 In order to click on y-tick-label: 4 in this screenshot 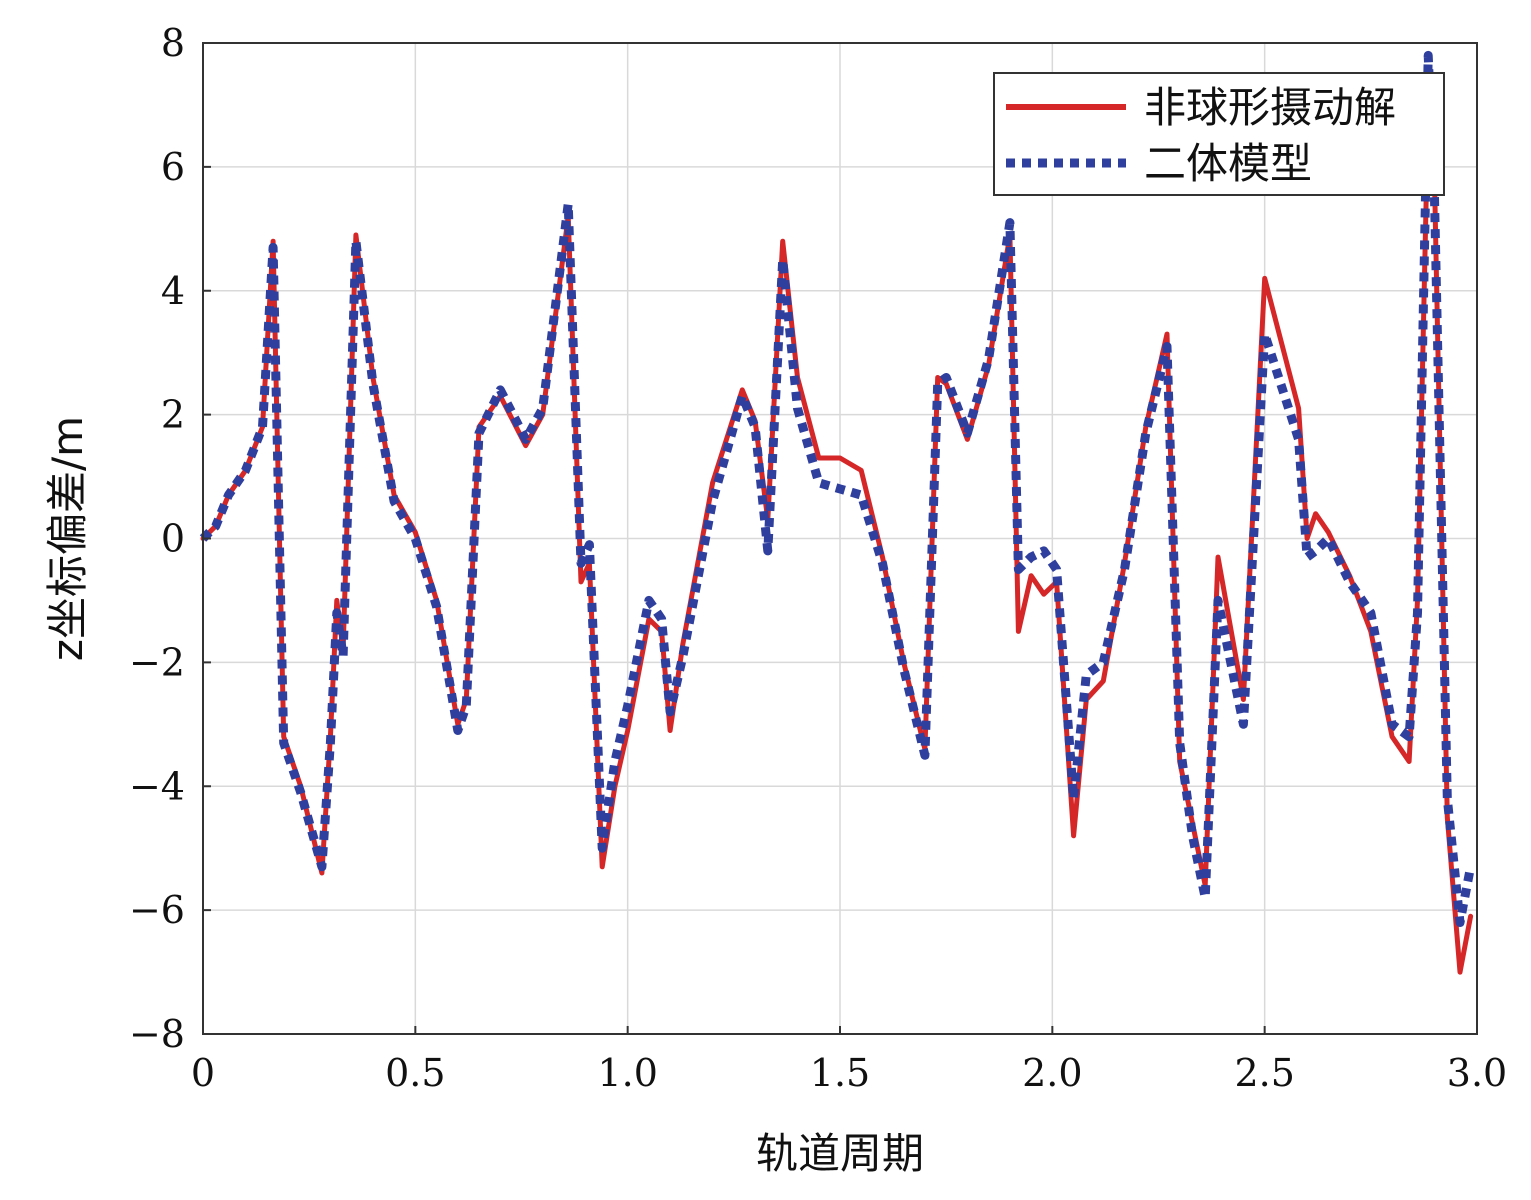, I will do `click(173, 291)`.